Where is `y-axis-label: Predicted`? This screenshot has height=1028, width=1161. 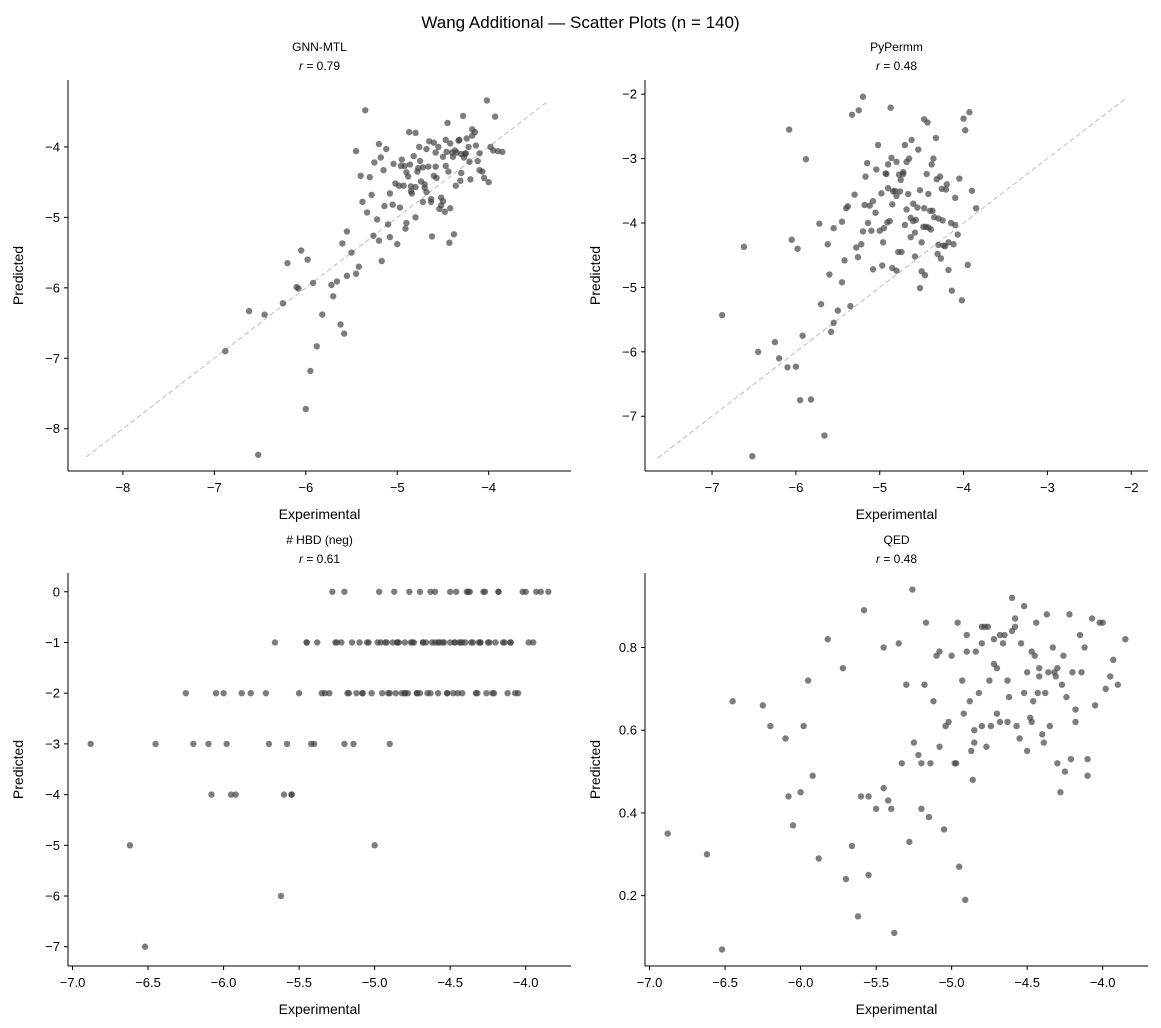 y-axis-label: Predicted is located at coordinates (18, 275).